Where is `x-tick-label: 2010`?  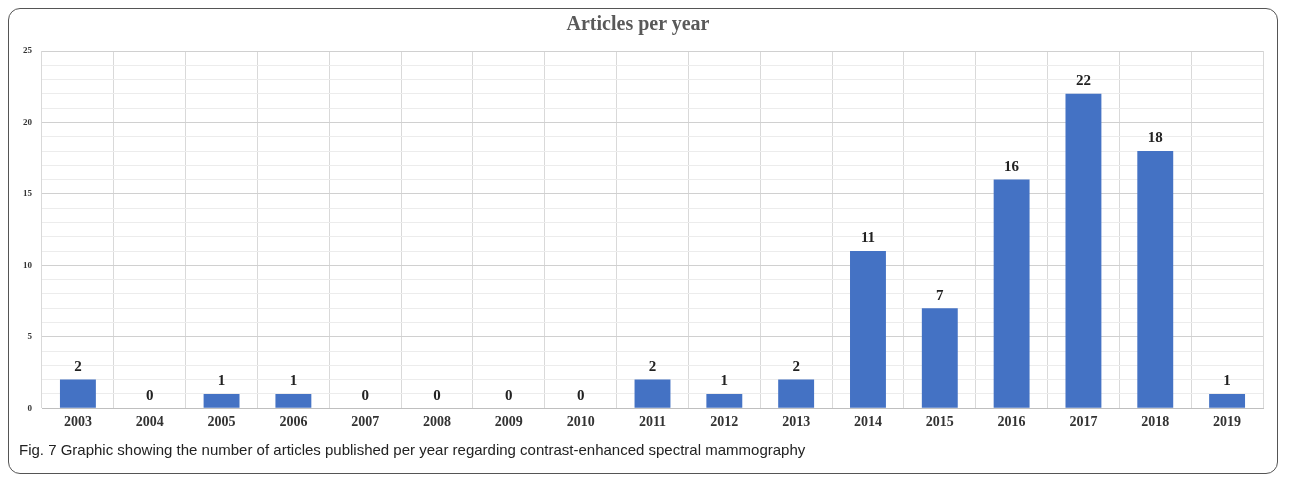
x-tick-label: 2010 is located at coordinates (580, 422).